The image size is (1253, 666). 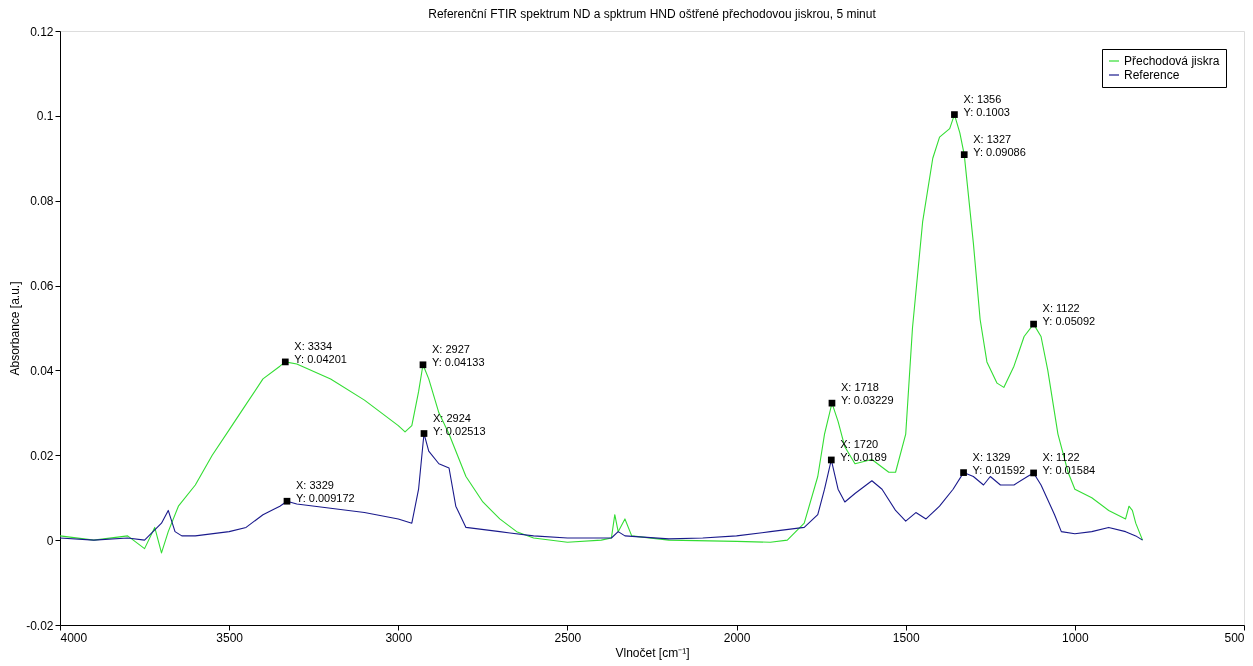 I want to click on x-tick-label: 4000, so click(x=74, y=637).